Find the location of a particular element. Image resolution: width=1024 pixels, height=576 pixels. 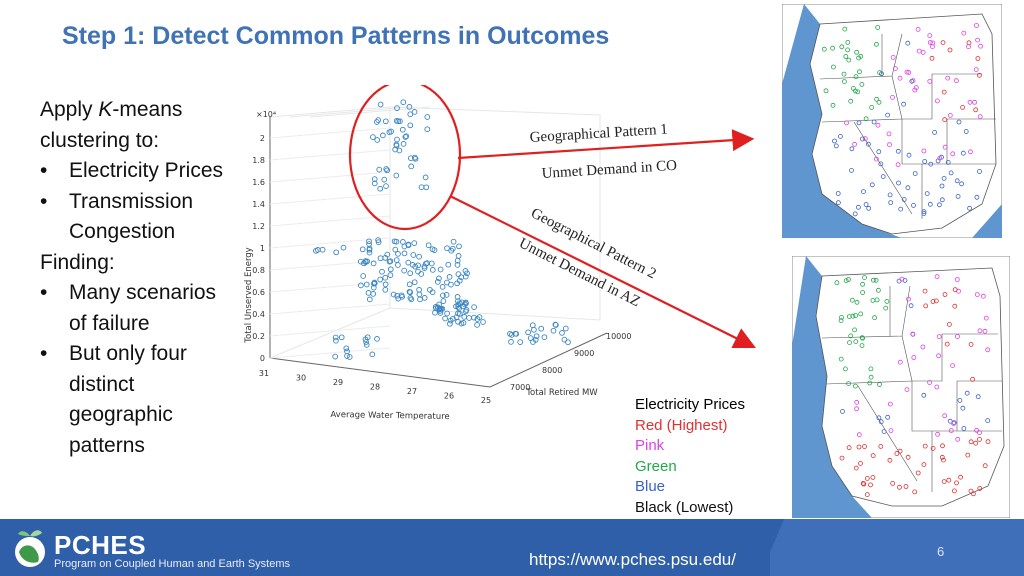

z-tick-label: 0 is located at coordinates (262, 358).